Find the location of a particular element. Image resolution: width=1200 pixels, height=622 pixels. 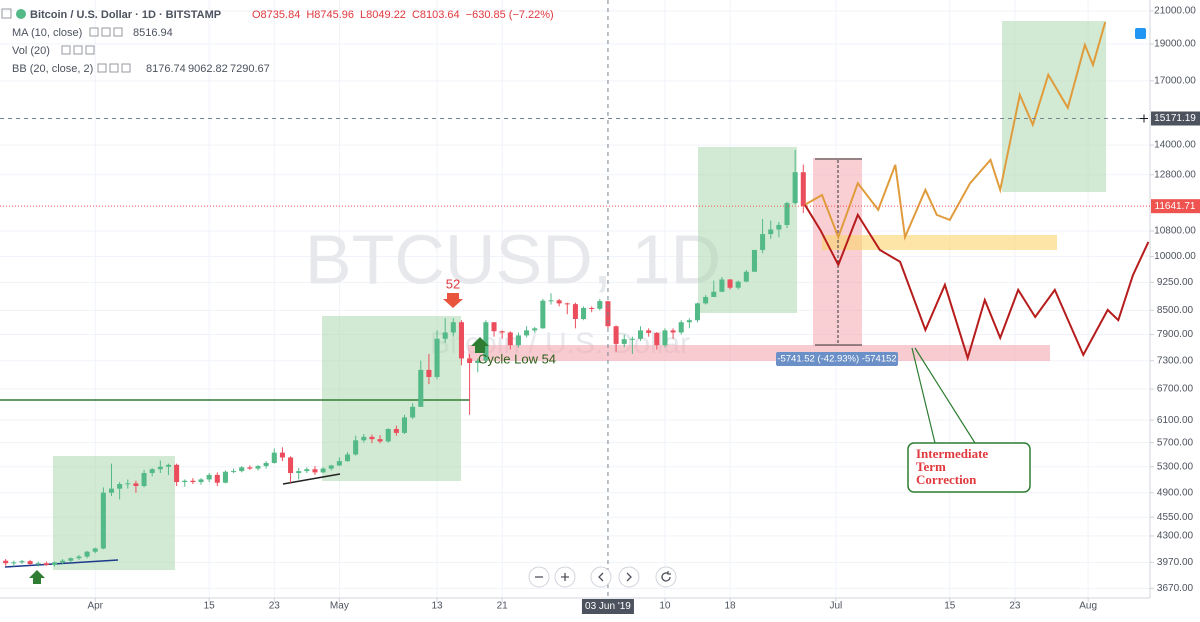

crosshair-plus is located at coordinates (1144, 118).